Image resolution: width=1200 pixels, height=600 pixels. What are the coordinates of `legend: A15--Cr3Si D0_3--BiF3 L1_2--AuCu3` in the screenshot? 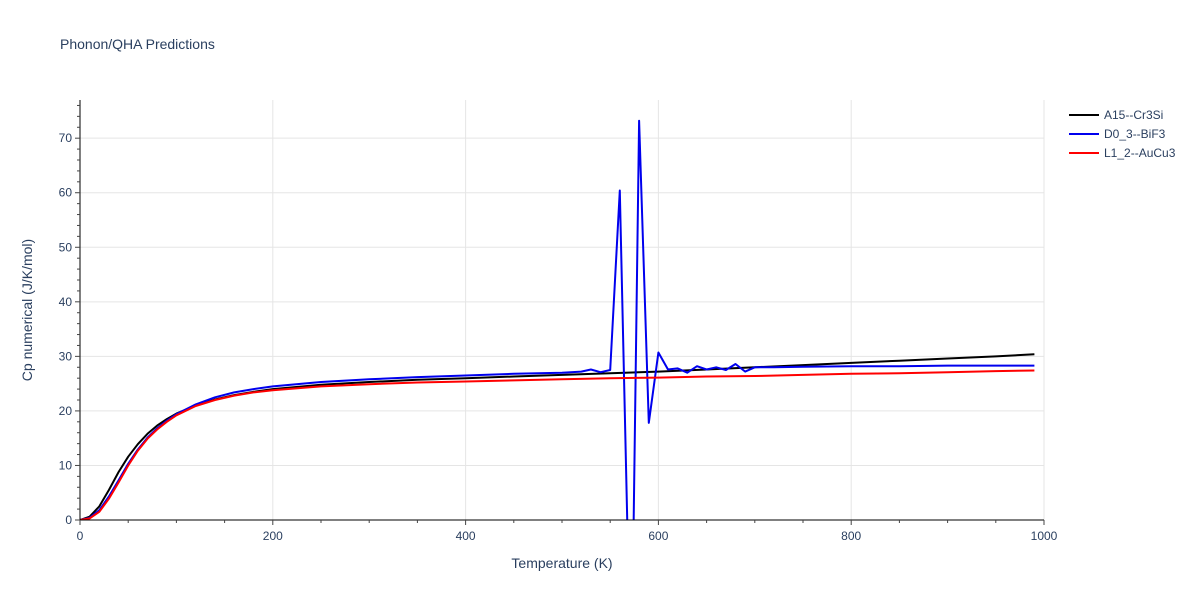 It's located at (1122, 134).